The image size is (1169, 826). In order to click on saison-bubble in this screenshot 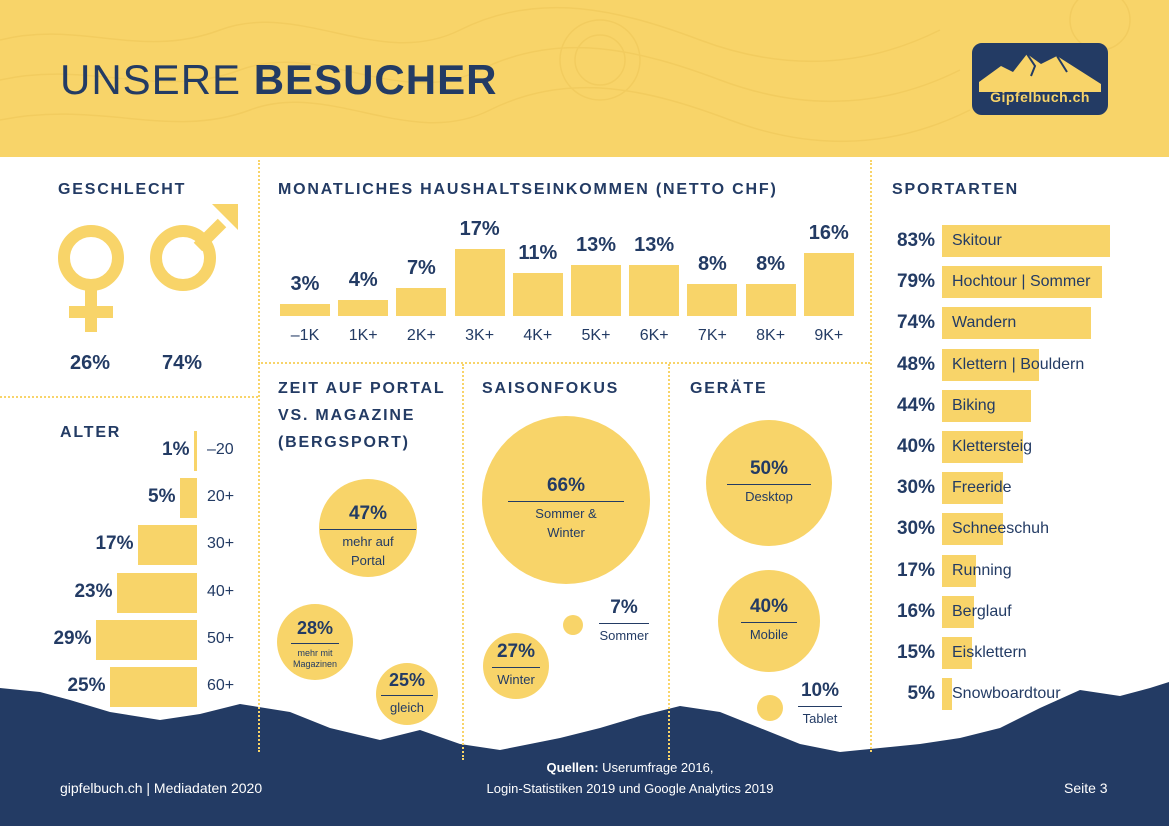, I will do `click(573, 625)`.